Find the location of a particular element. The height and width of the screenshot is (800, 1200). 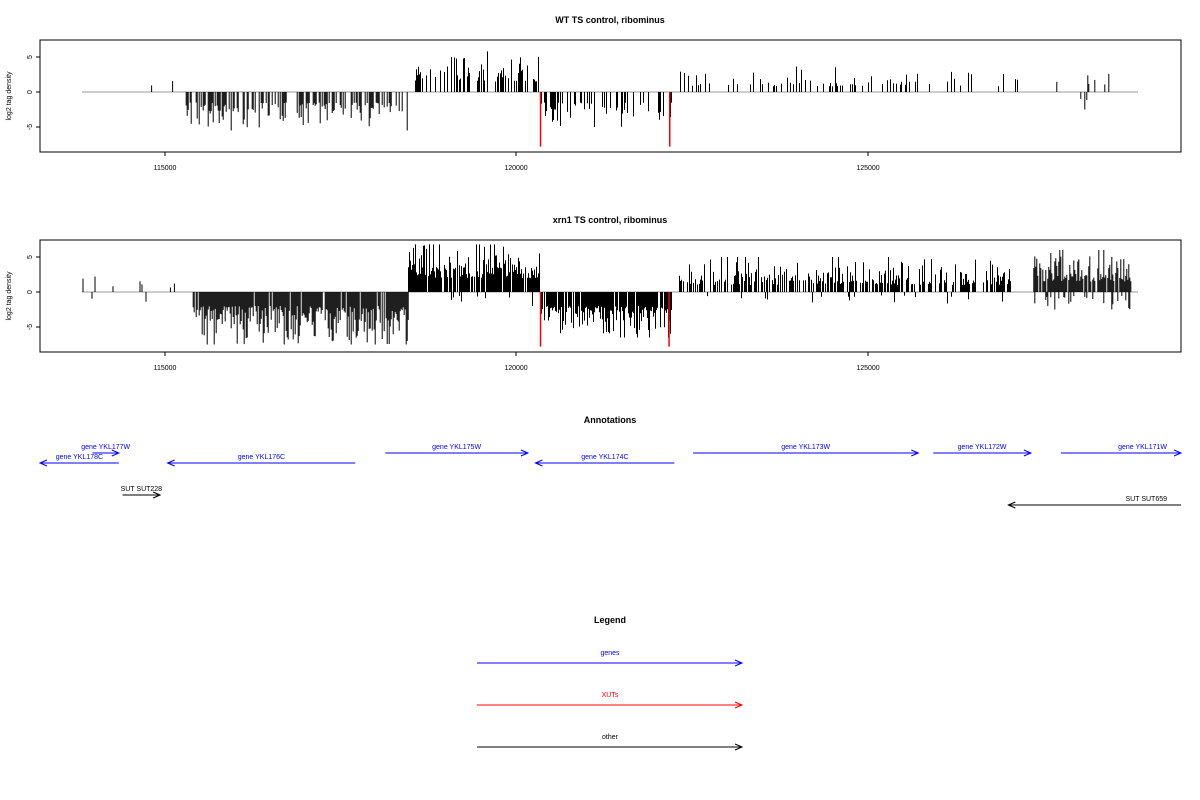

legend-items: genes XUTs other is located at coordinates (610, 700).